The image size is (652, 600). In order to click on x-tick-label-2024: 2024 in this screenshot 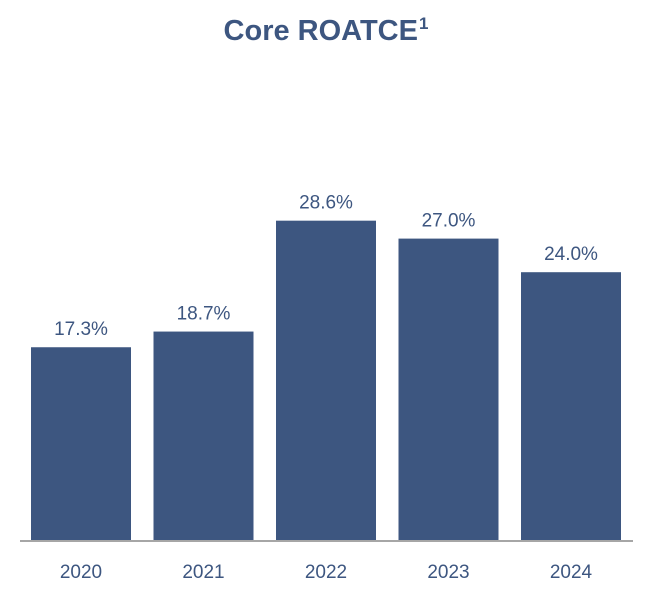, I will do `click(571, 572)`.